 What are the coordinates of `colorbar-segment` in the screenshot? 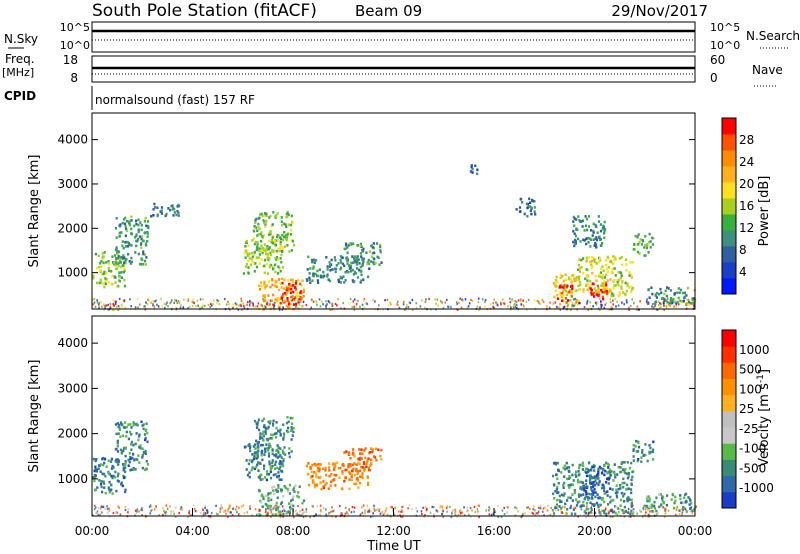 It's located at (729, 468).